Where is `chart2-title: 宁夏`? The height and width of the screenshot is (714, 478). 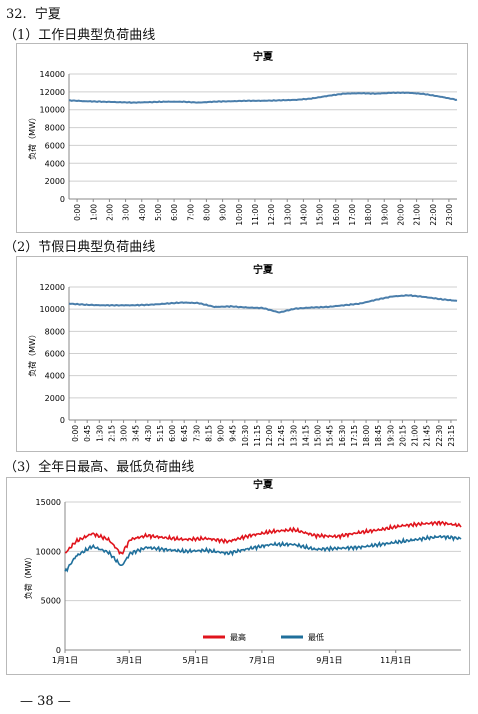 chart2-title: 宁夏 is located at coordinates (263, 269).